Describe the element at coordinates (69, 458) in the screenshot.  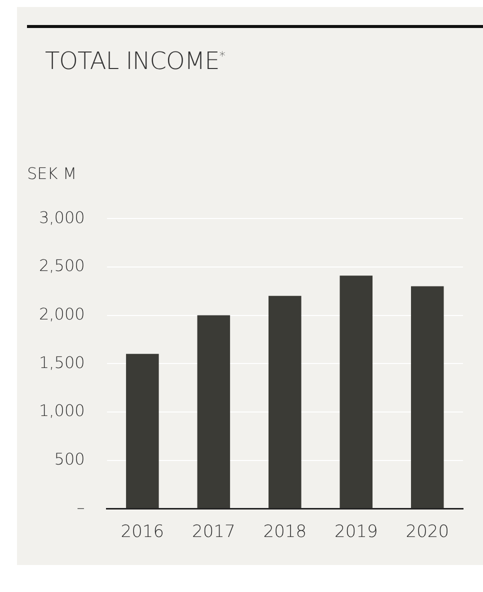
I see `y-tick-label: 500` at that location.